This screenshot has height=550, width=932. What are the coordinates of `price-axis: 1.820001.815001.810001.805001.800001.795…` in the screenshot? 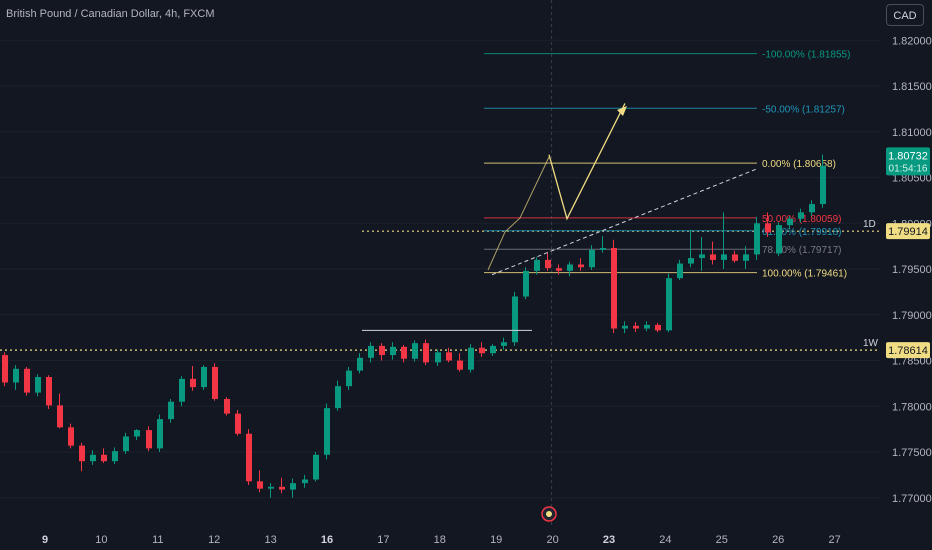 It's located at (909, 270).